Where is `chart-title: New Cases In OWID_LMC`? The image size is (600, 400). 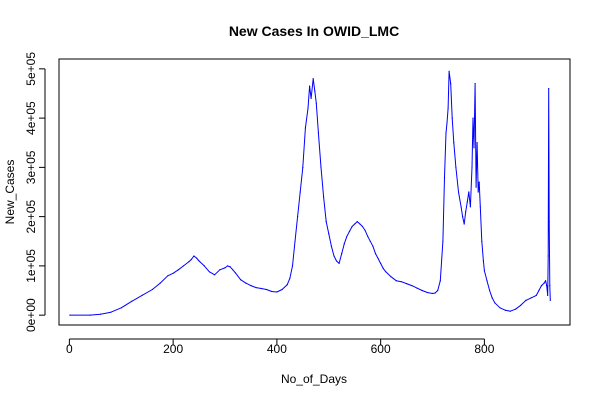
chart-title: New Cases In OWID_LMC is located at coordinates (314, 31).